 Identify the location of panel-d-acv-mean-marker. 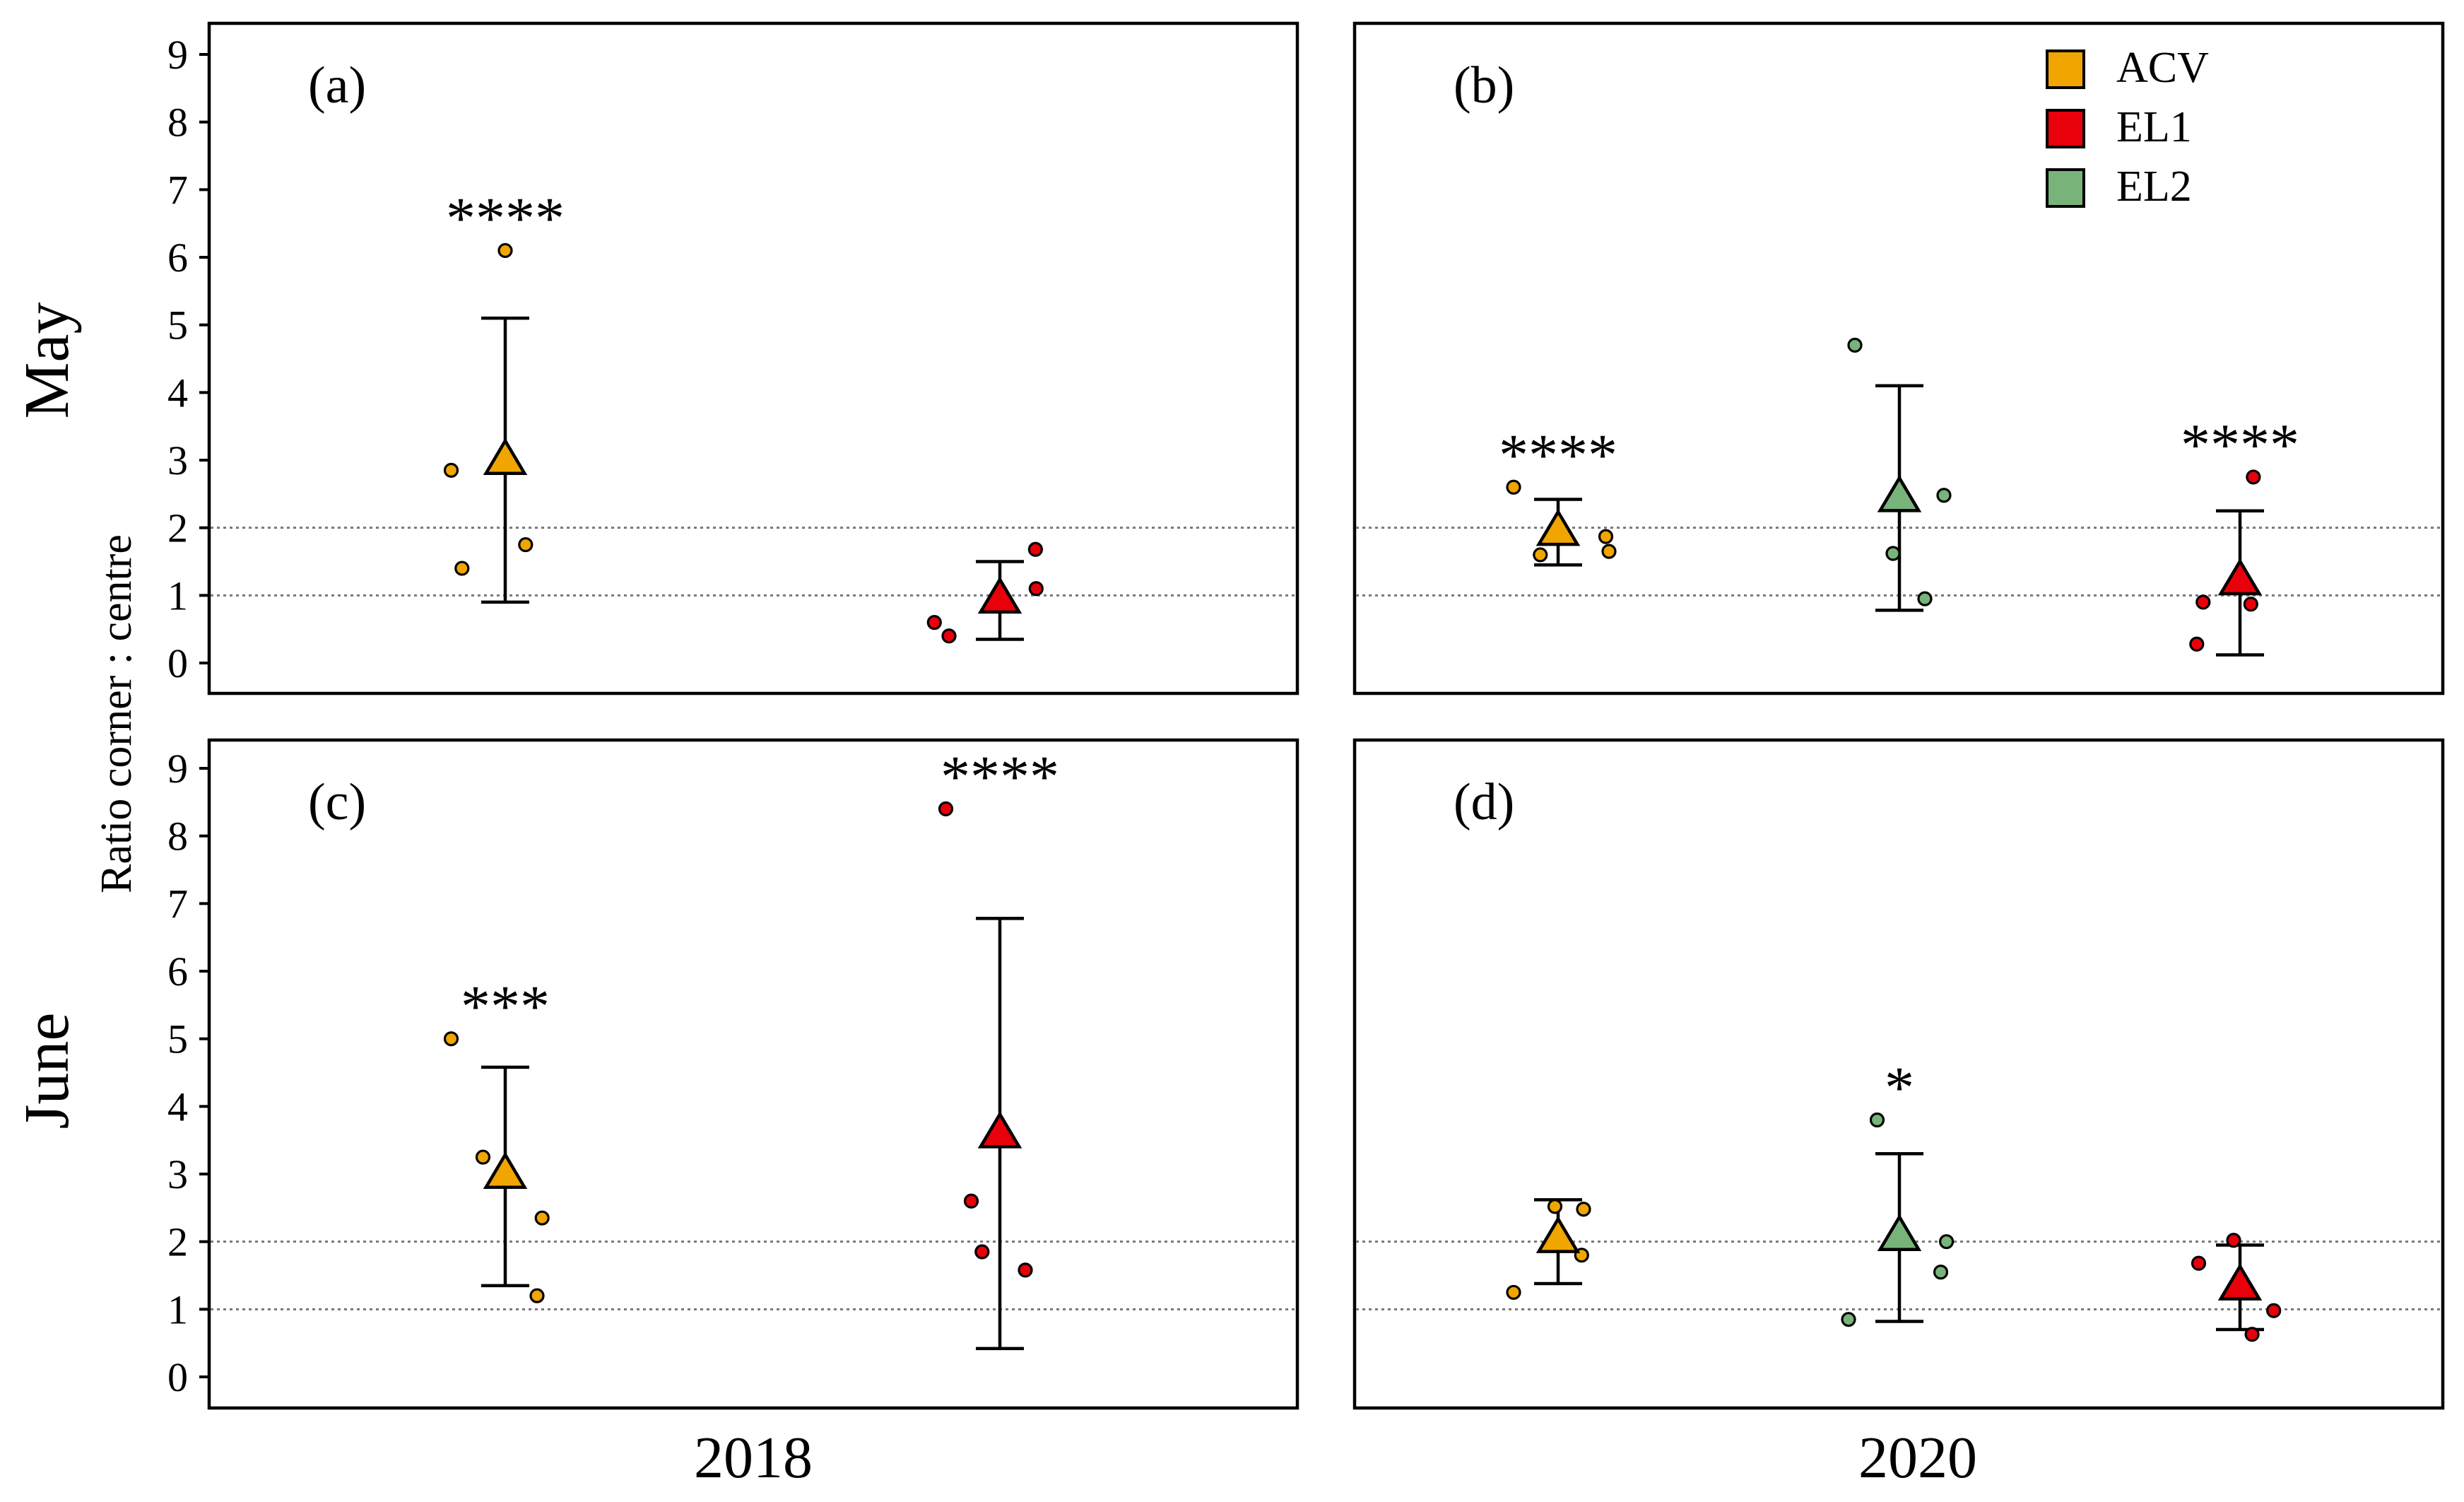
(1558, 1234).